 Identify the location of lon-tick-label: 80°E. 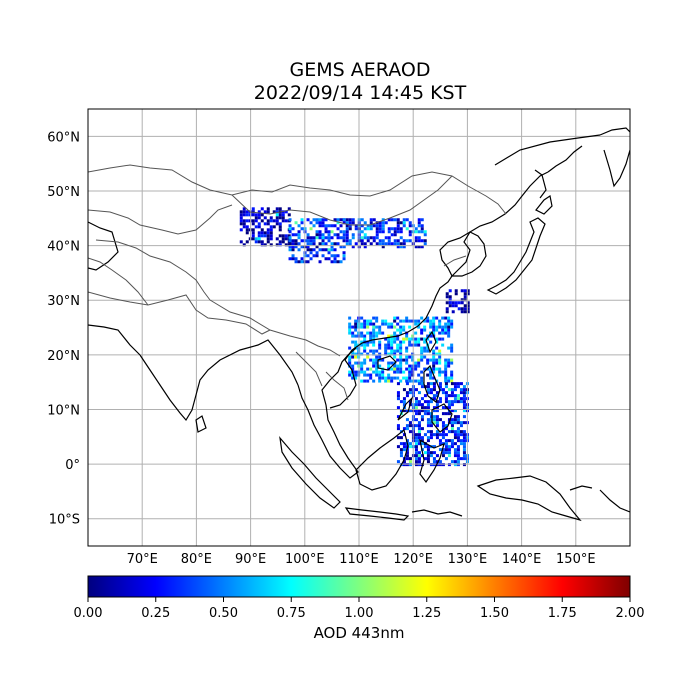
(196, 559).